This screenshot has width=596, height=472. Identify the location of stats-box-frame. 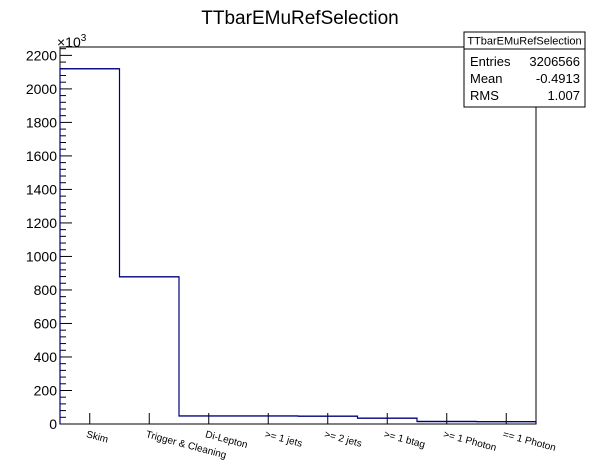
(524, 69).